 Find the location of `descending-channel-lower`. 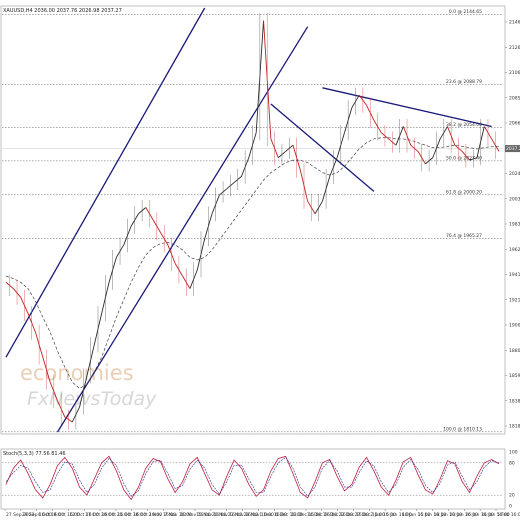

descending-channel-lower is located at coordinates (322, 147).